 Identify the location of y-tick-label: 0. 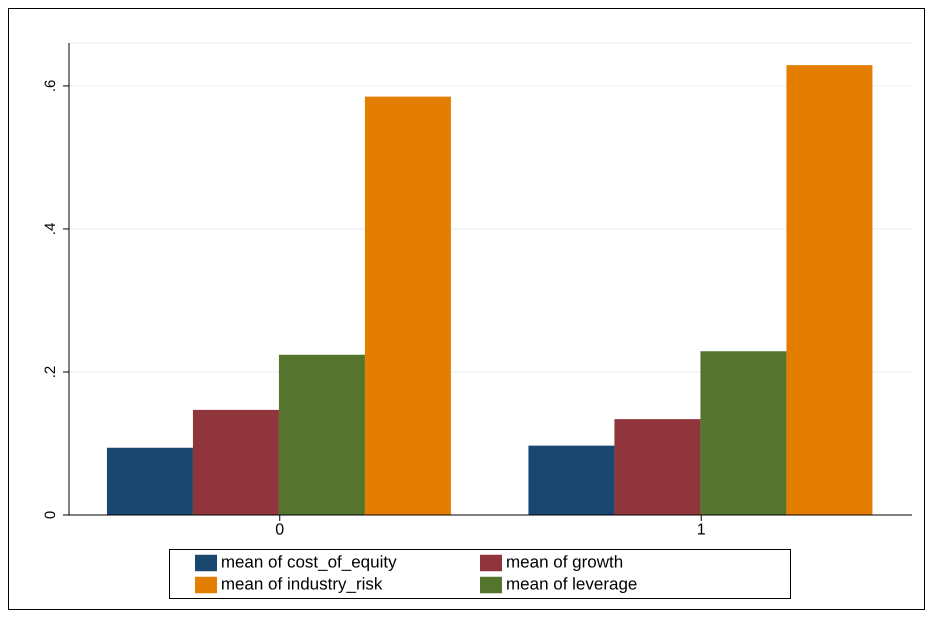
(50, 515).